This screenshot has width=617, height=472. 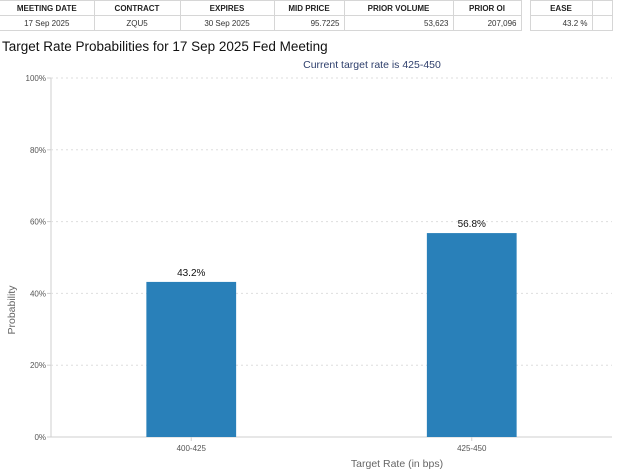 I want to click on cell-expires: 30 Sep 2025, so click(x=227, y=23).